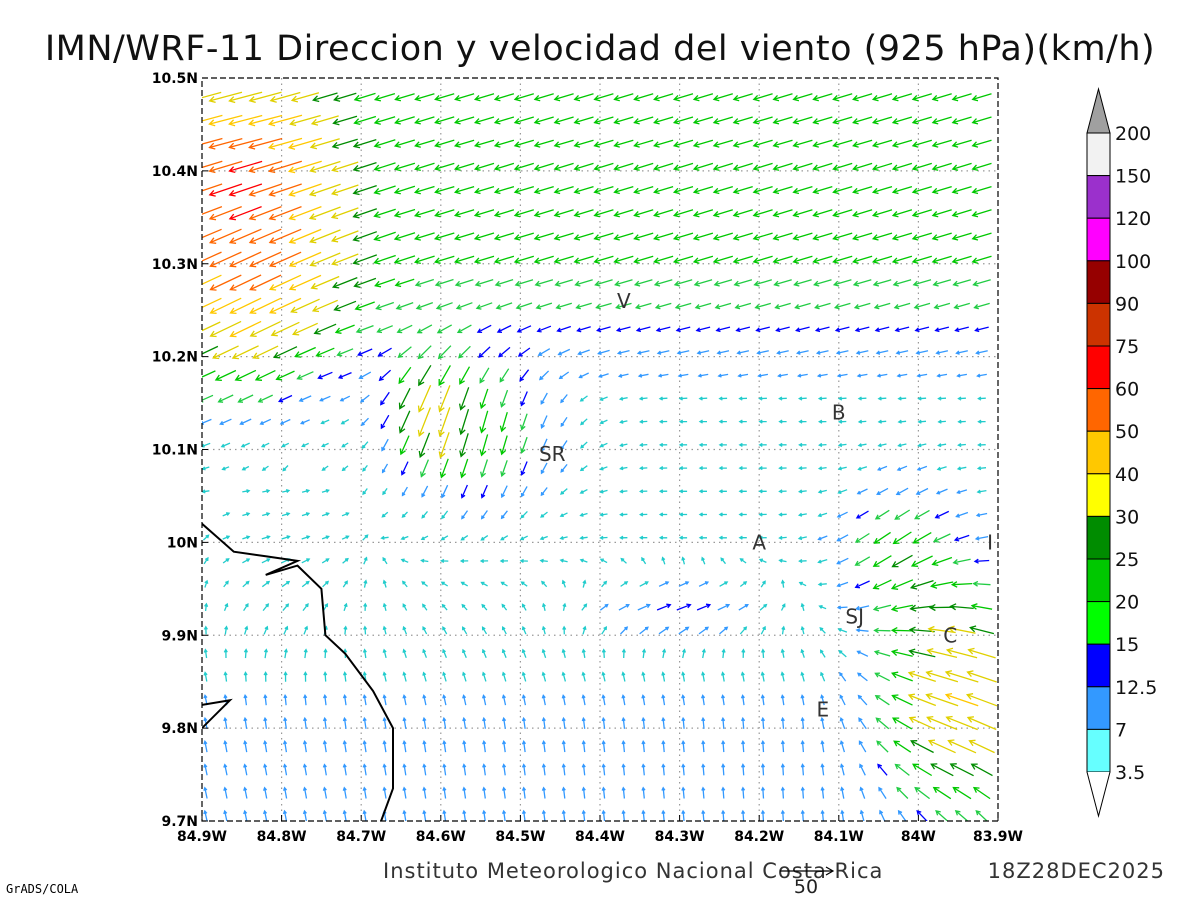  I want to click on lat-tick-label: 10.4N, so click(175, 172).